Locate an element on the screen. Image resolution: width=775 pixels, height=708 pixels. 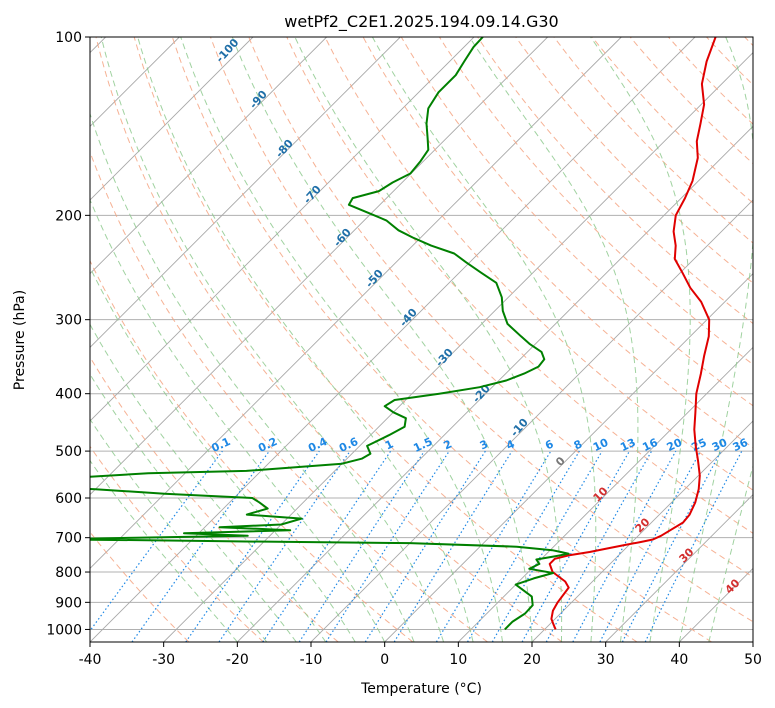
y-tick-label: 800 is located at coordinates (68, 573).